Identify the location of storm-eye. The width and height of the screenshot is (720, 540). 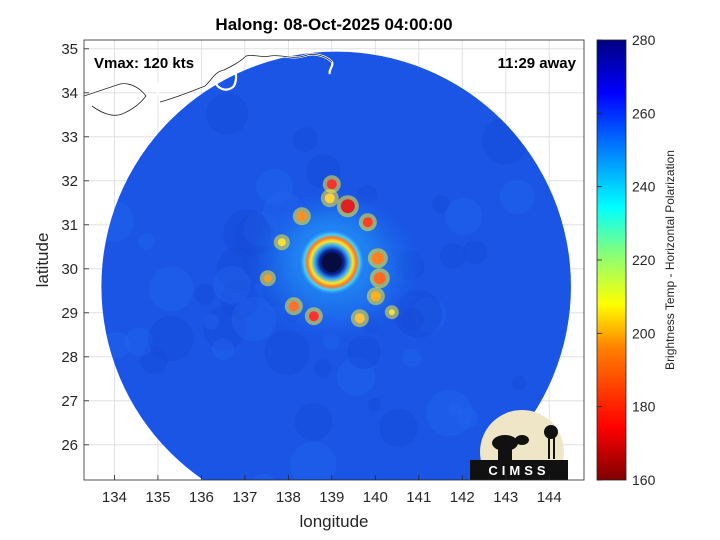
(331, 262).